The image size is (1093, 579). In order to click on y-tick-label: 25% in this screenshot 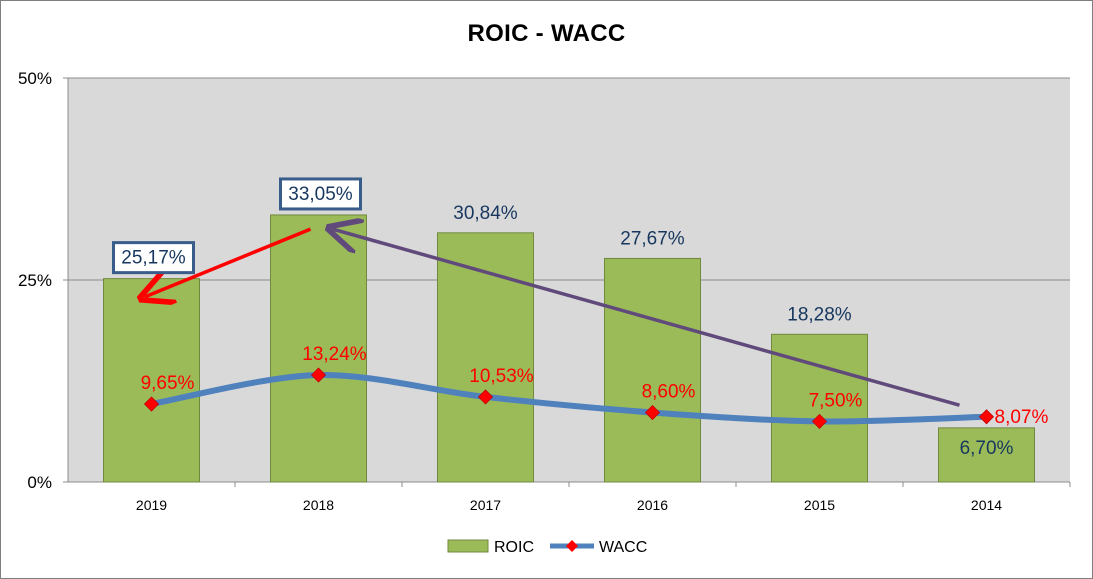, I will do `click(35, 280)`.